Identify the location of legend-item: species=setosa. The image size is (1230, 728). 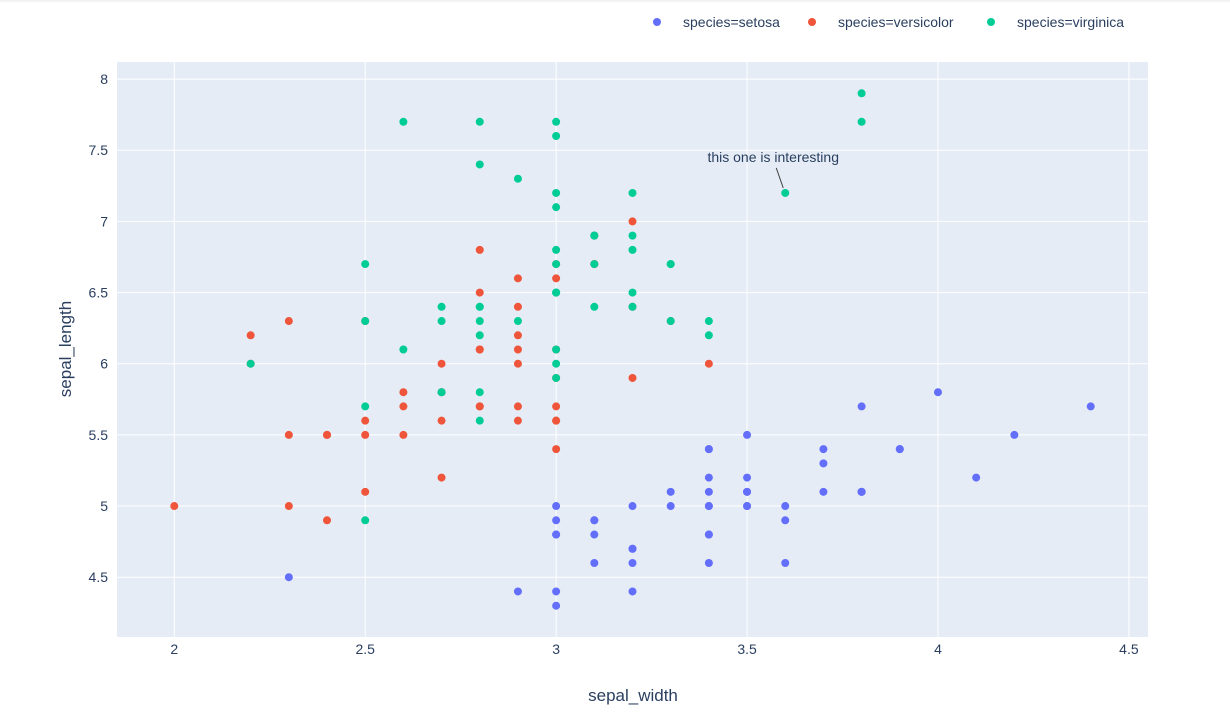
(716, 22).